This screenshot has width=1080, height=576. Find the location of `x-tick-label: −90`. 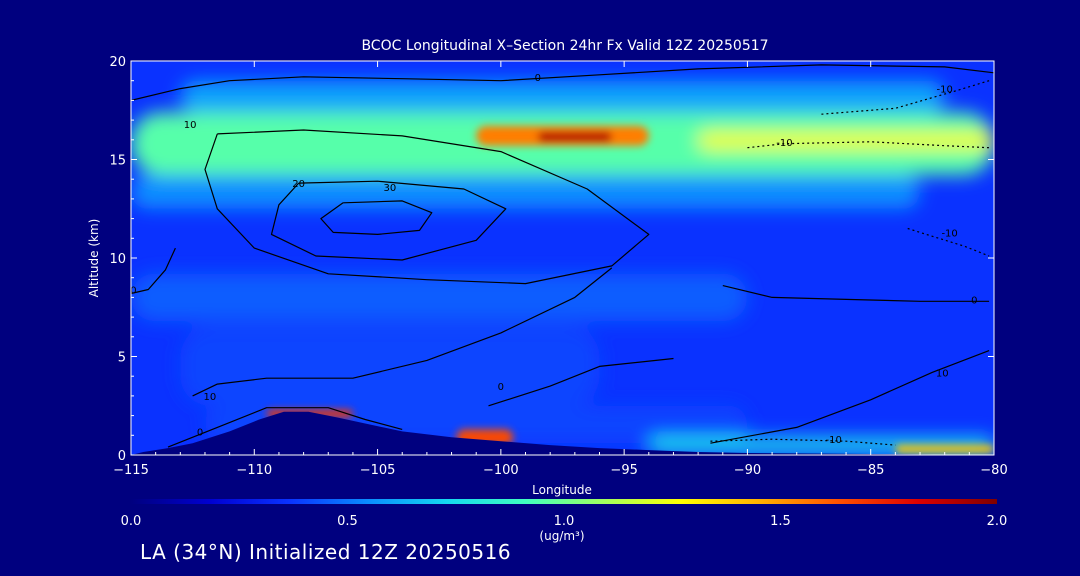

x-tick-label: −90 is located at coordinates (747, 470).